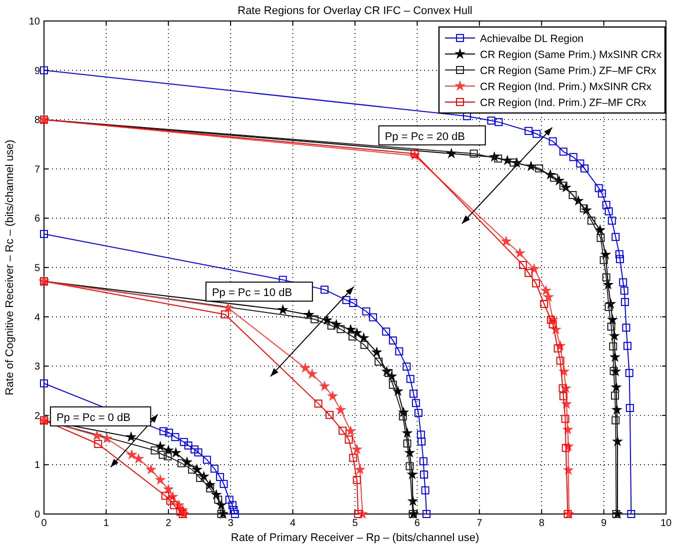 The height and width of the screenshot is (546, 678). Describe the element at coordinates (604, 523) in the screenshot. I see `x-tick-label: 9` at that location.